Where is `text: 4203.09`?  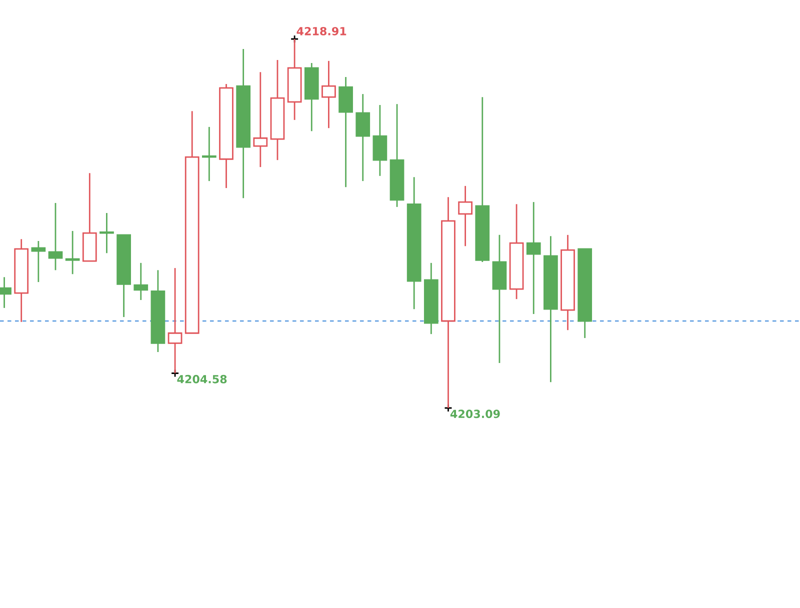 text: 4203.09 is located at coordinates (475, 414).